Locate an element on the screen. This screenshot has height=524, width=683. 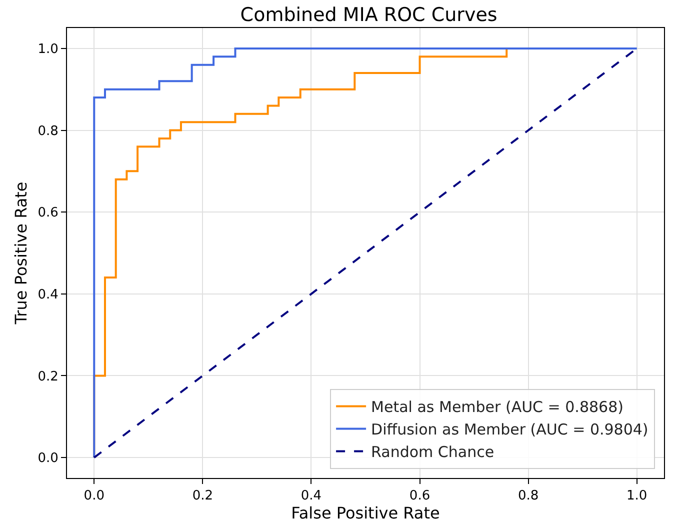
x-tick-label: 0.2 is located at coordinates (203, 496).